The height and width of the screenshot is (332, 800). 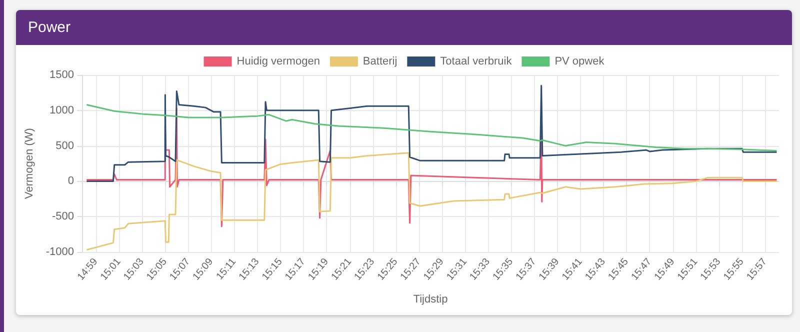 What do you see at coordinates (404, 27) in the screenshot?
I see `chart-title: Power` at bounding box center [404, 27].